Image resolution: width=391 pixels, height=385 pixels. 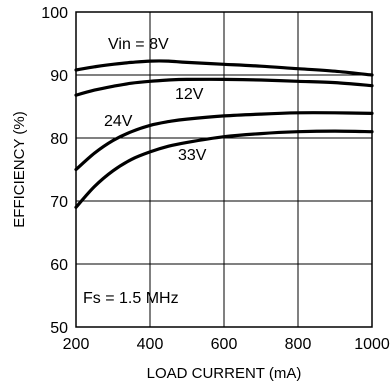 What do you see at coordinates (59, 328) in the screenshot?
I see `y-tick-label-50: 50` at bounding box center [59, 328].